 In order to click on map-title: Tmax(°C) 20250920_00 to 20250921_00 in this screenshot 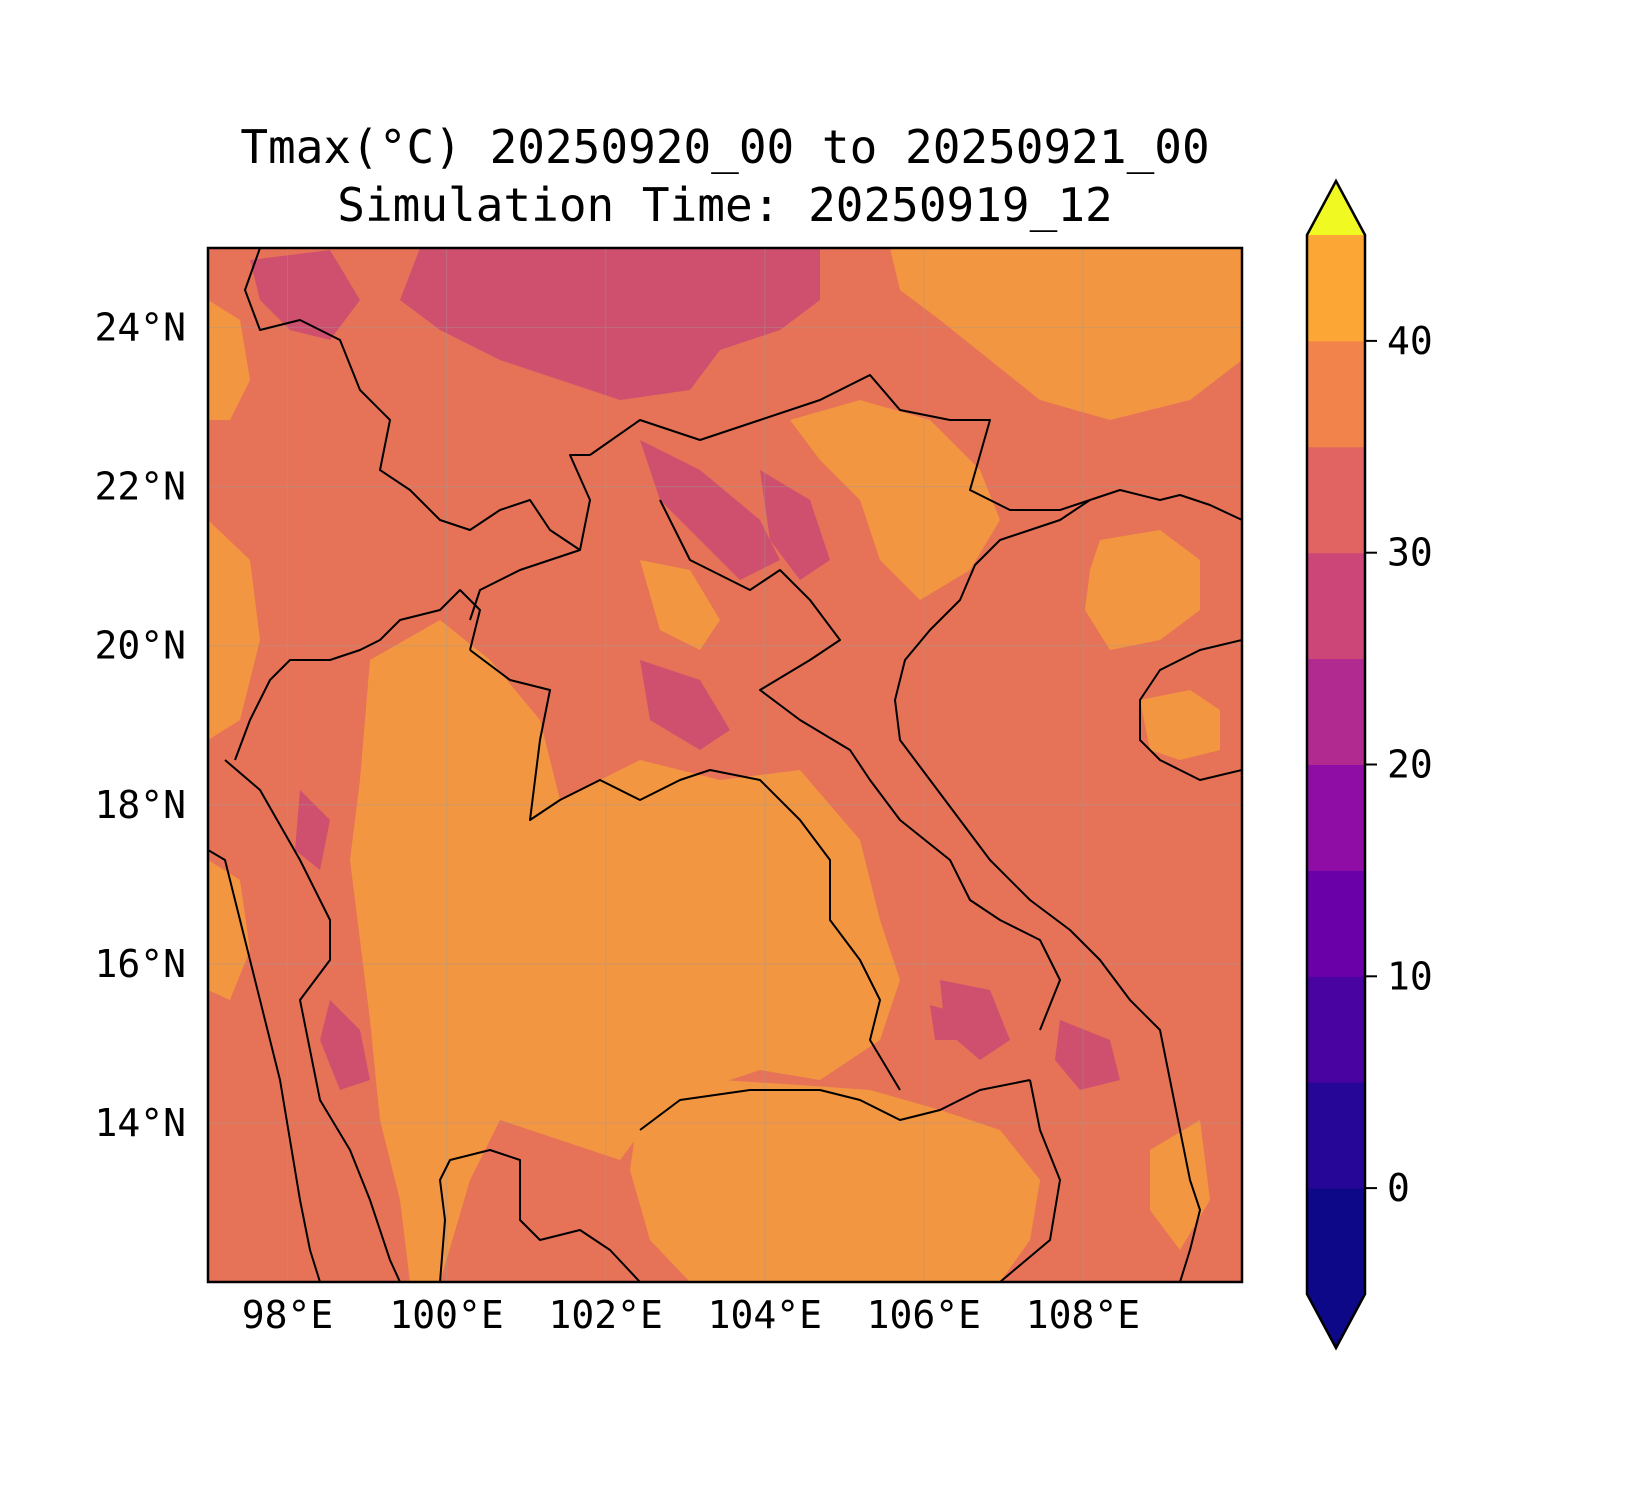, I will do `click(725, 147)`.